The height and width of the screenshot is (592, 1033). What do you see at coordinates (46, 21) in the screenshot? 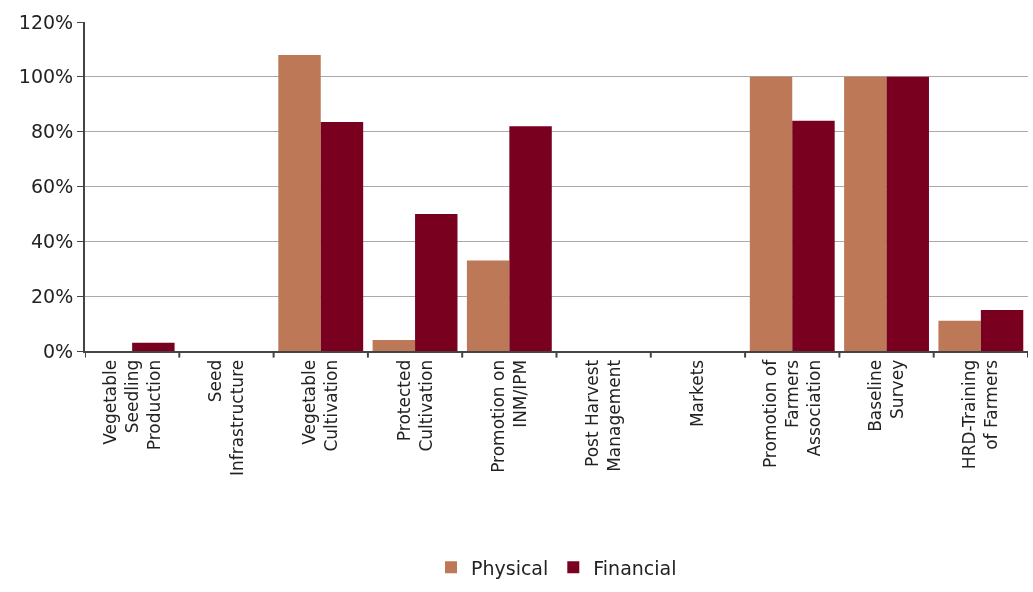
I see `y-tick-label: 120%` at bounding box center [46, 21].